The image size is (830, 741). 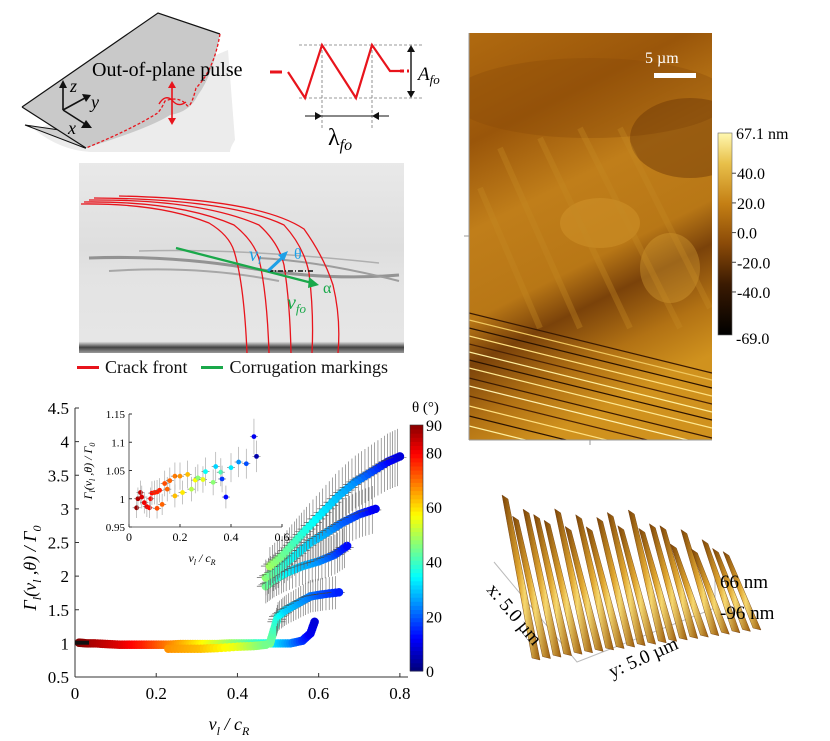 I want to click on inset-x-tick-label: 0, so click(x=129, y=537).